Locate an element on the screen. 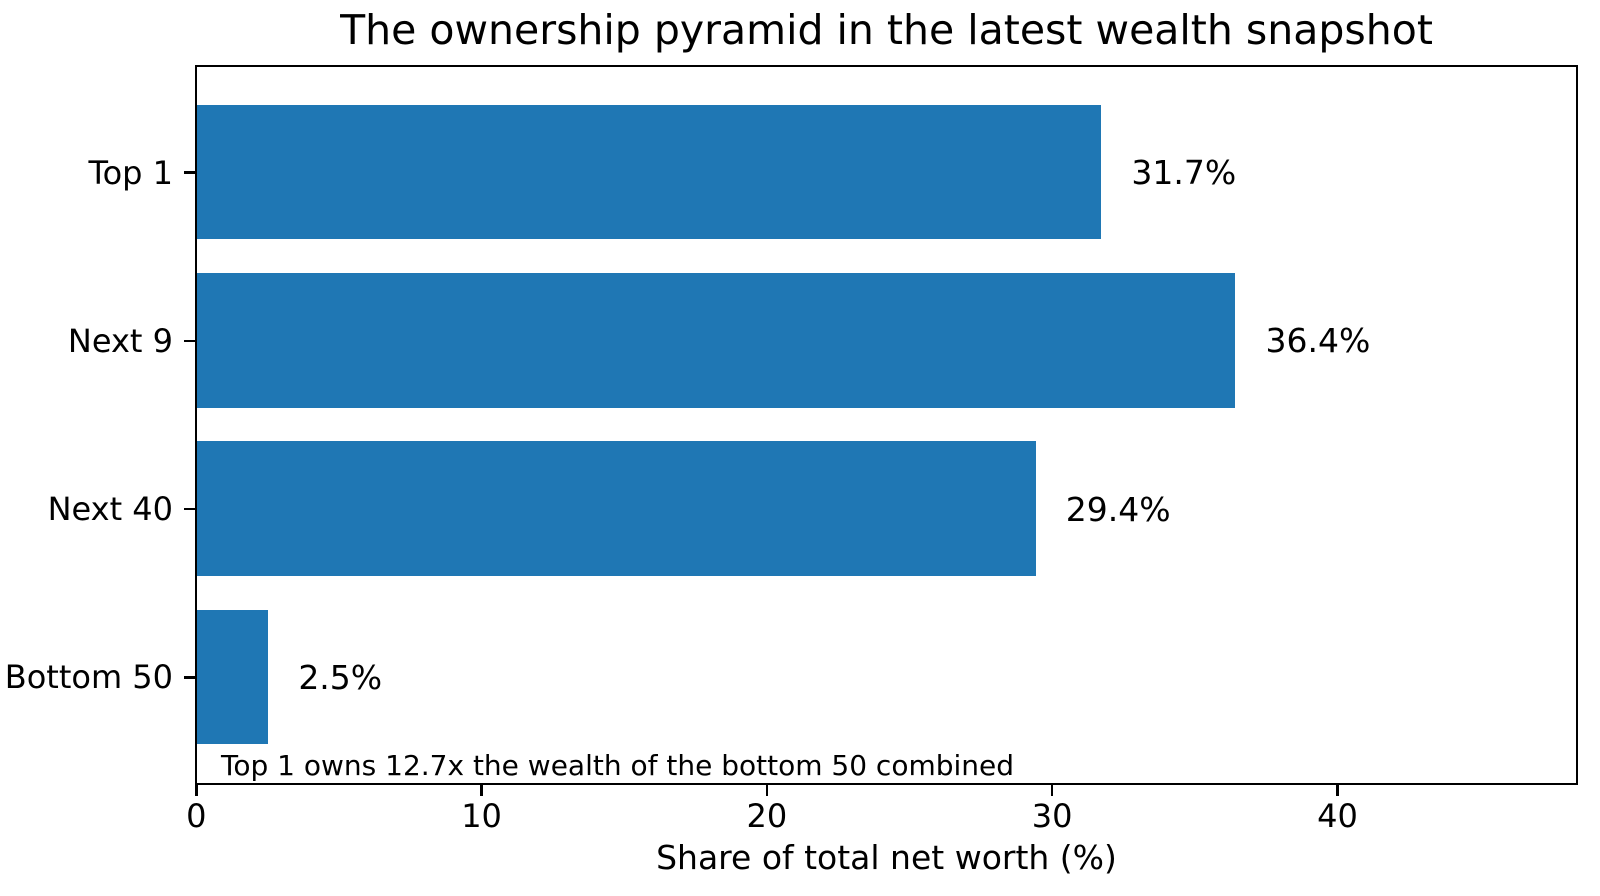  x-tick-label: 30 is located at coordinates (1052, 816).